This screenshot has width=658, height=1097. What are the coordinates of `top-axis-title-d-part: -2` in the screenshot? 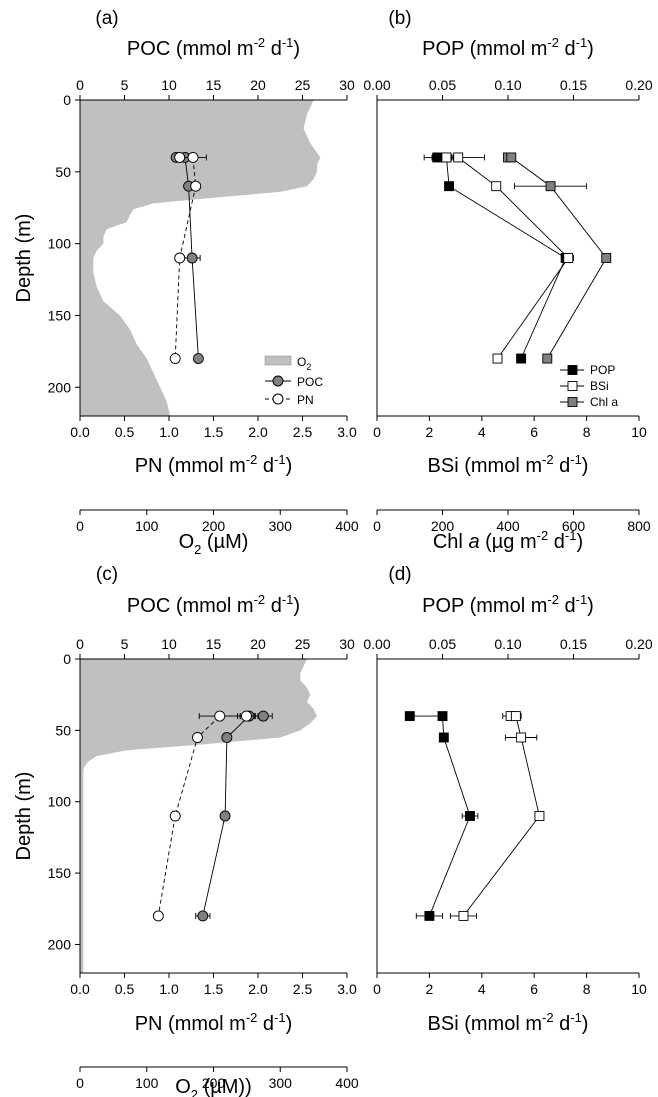 It's located at (553, 599).